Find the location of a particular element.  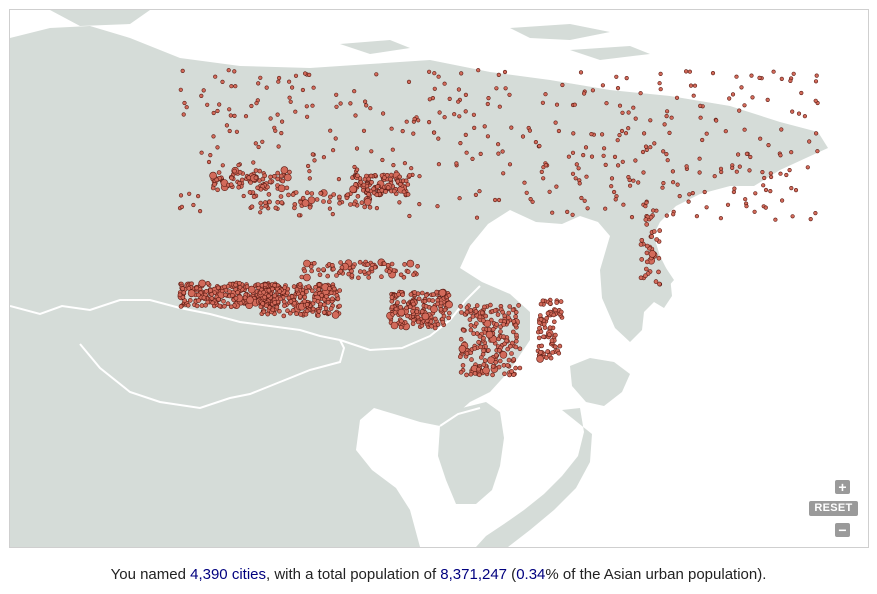

city-count: 4,390 cities is located at coordinates (228, 574).